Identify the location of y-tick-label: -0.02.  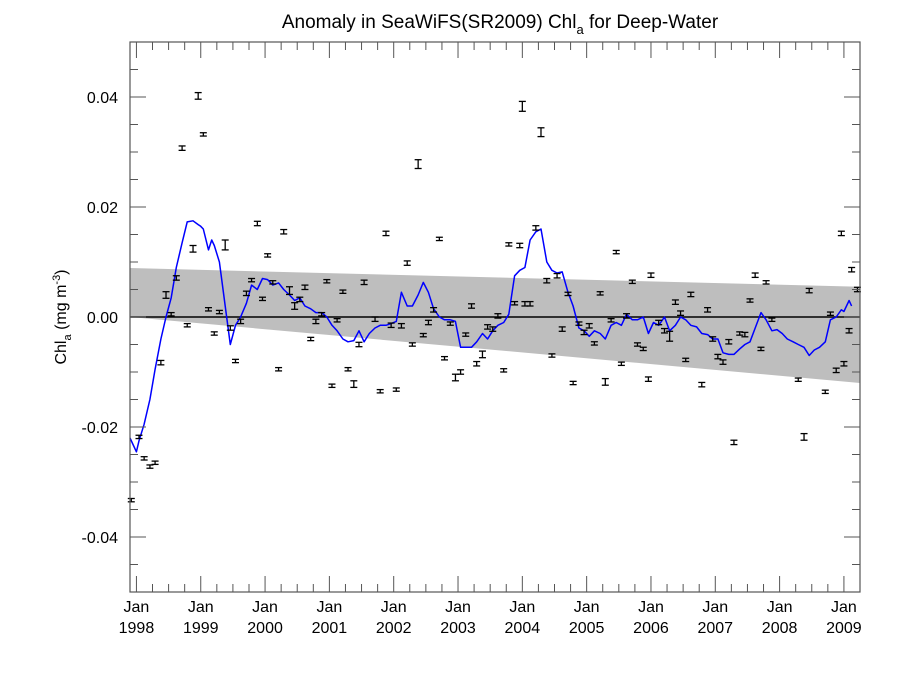
(100, 428).